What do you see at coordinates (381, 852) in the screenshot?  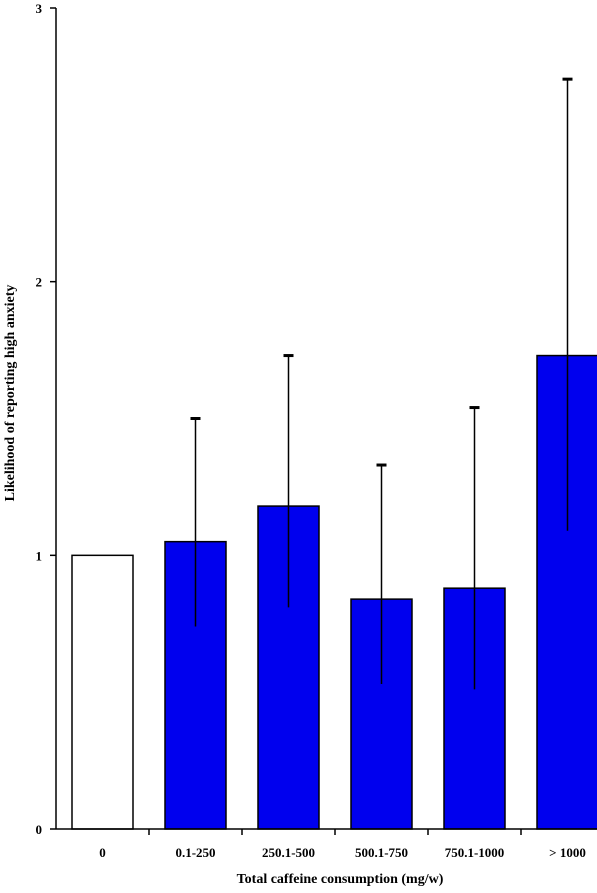 I see `x-tick-label-3: 500.1-750` at bounding box center [381, 852].